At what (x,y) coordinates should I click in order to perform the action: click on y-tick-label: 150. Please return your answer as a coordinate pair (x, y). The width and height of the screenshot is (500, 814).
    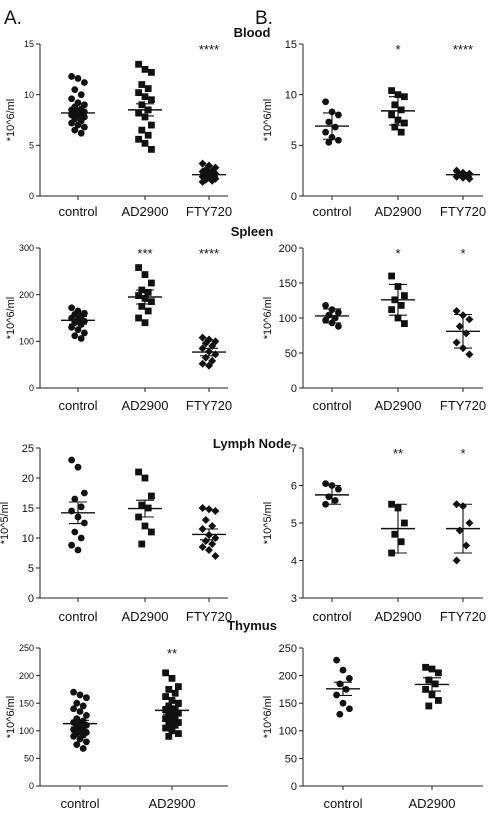
    Looking at the image, I should click on (26, 703).